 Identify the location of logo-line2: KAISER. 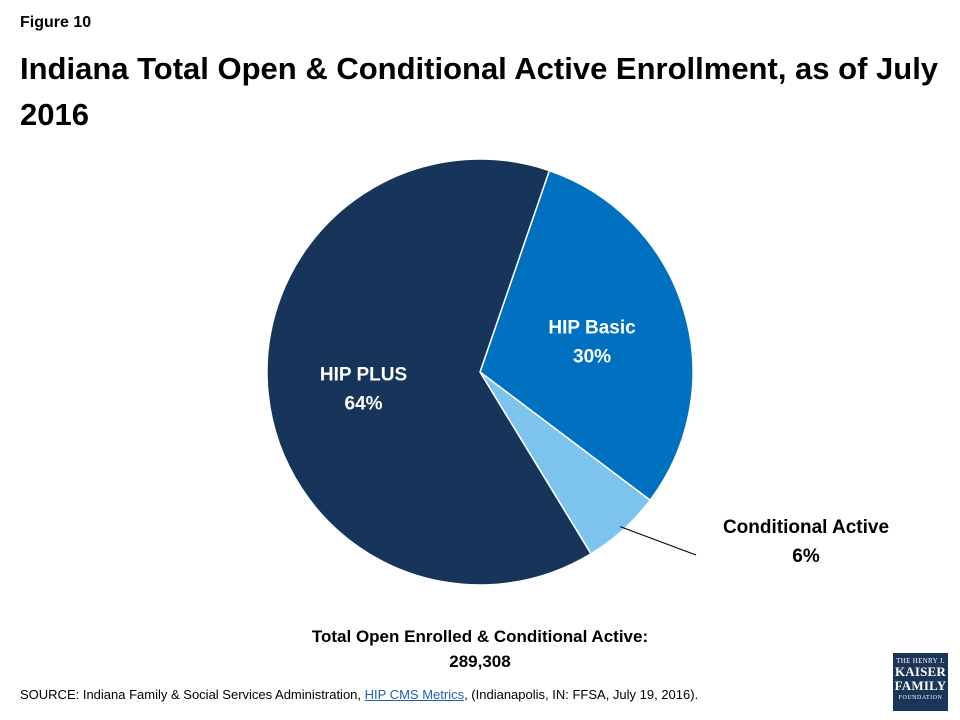
(920, 671).